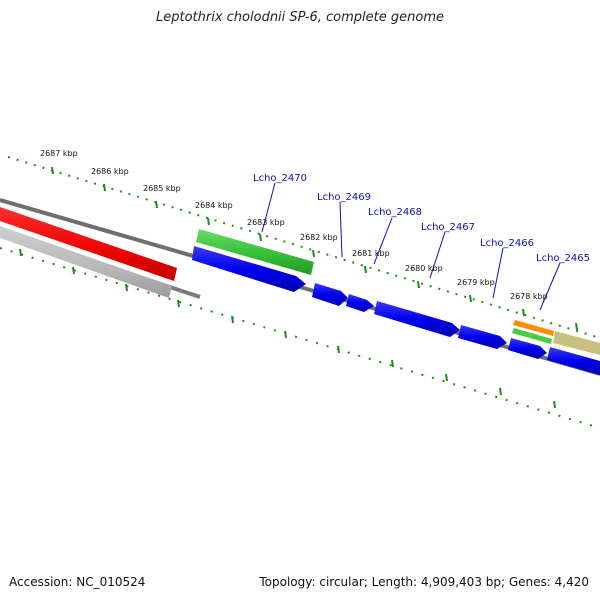  I want to click on gene-label-lcho-2466: Lcho_2466, so click(507, 243).